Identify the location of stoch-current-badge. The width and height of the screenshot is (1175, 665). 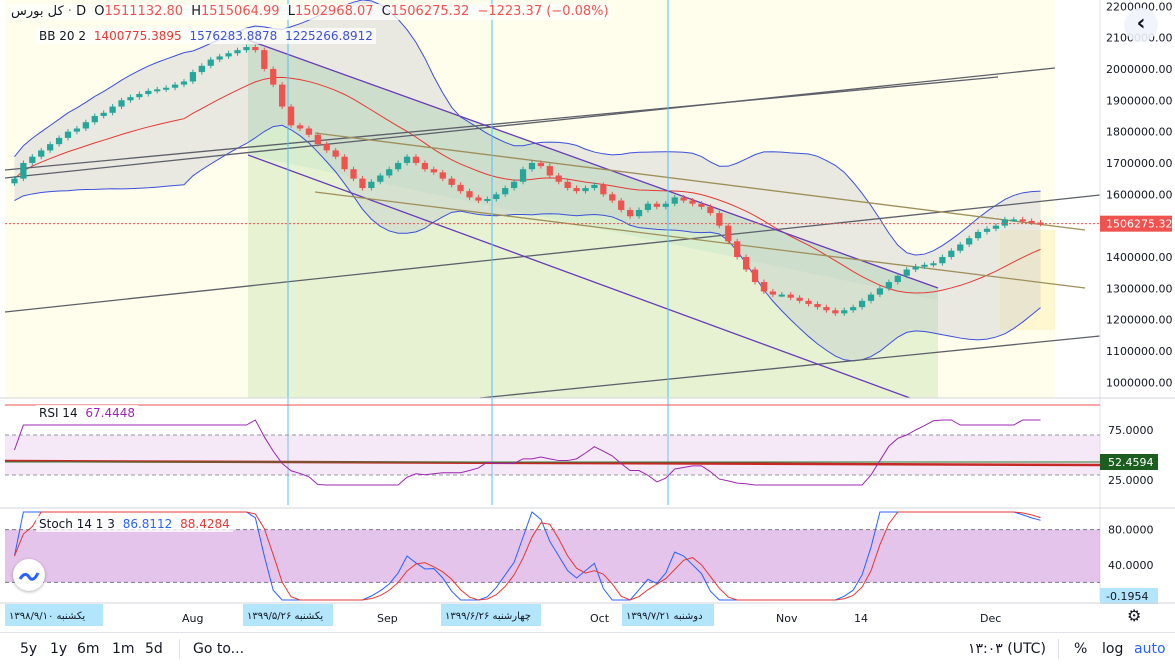
(1129, 596).